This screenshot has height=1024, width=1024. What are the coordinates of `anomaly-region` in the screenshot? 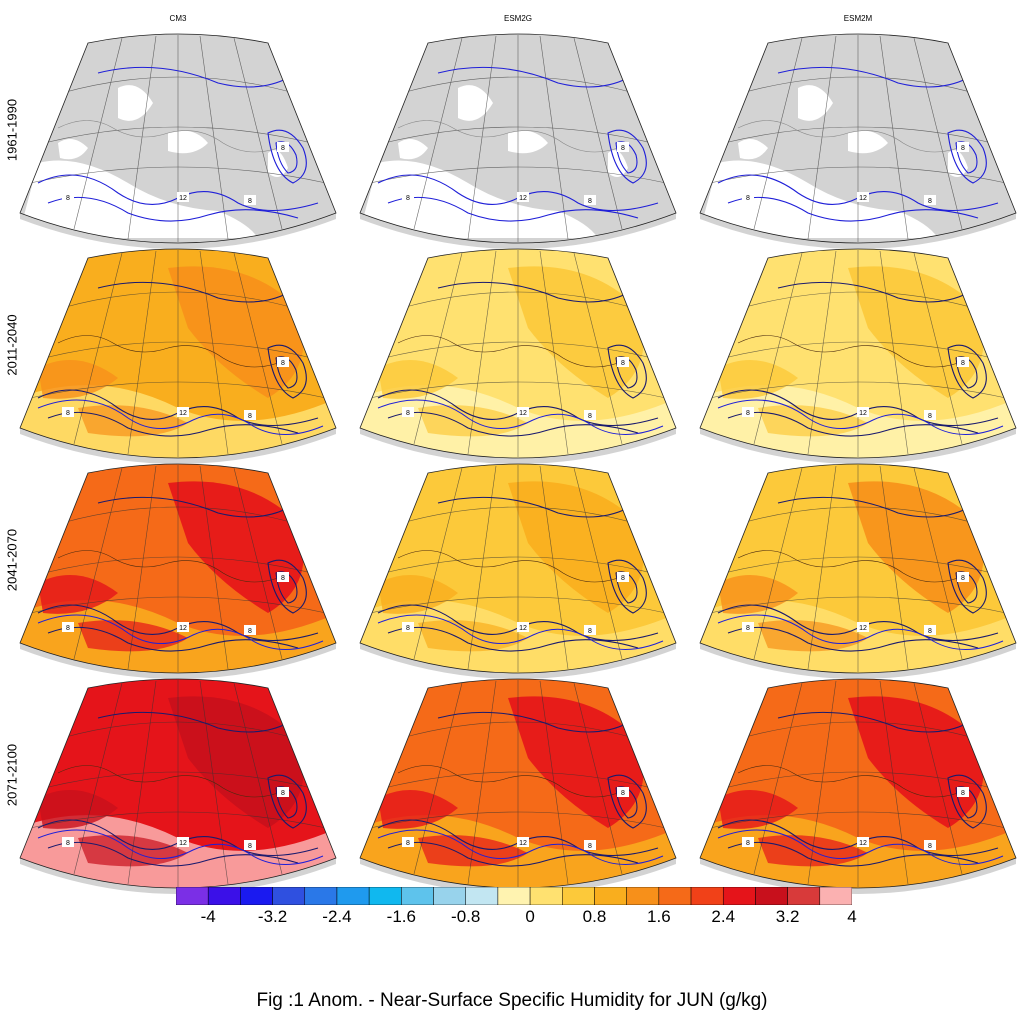 It's located at (78, 379).